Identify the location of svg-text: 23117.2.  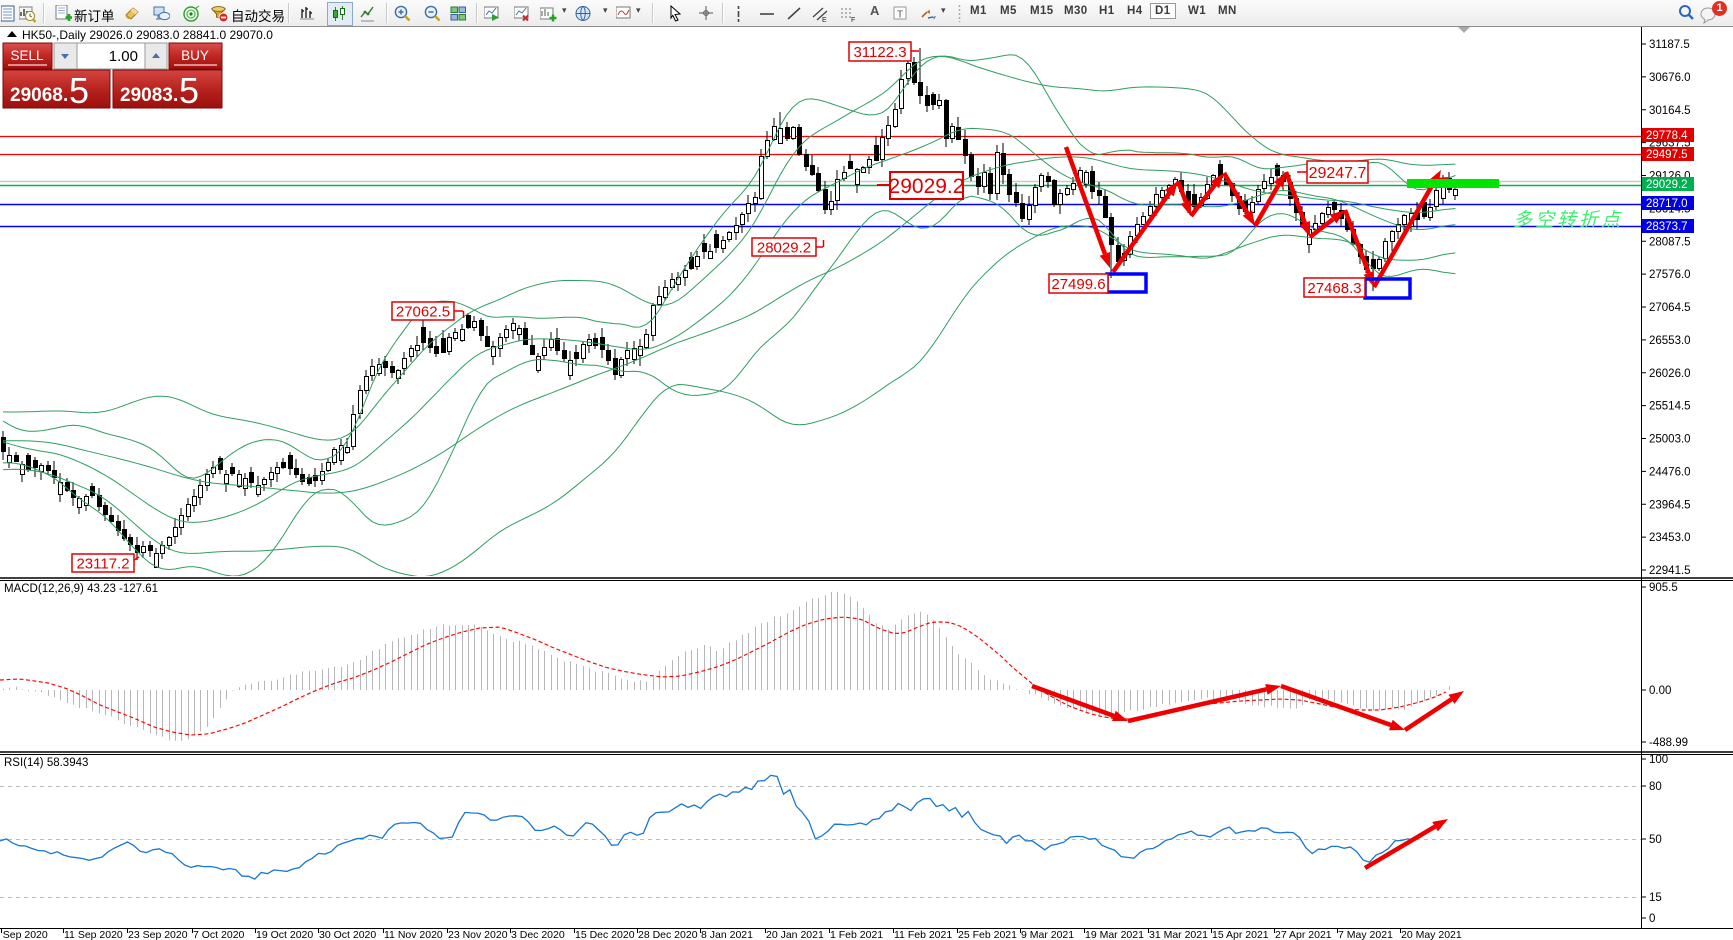
(102, 563).